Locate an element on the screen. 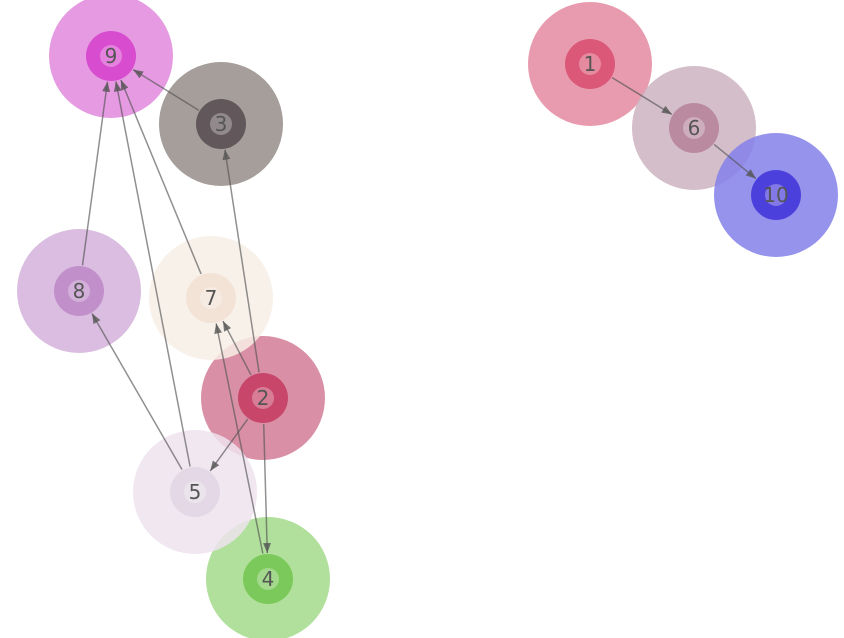 This screenshot has height=638, width=844. node-label: 8 is located at coordinates (79, 291).